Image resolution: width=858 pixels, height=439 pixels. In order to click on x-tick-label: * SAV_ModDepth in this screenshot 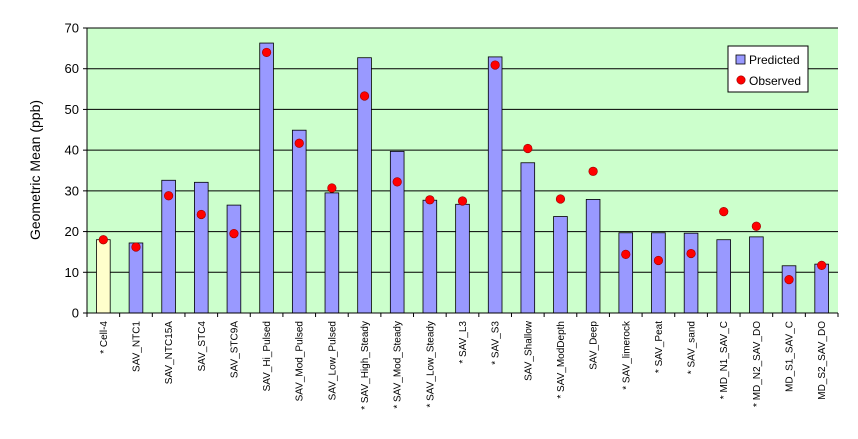, I will do `click(561, 360)`.